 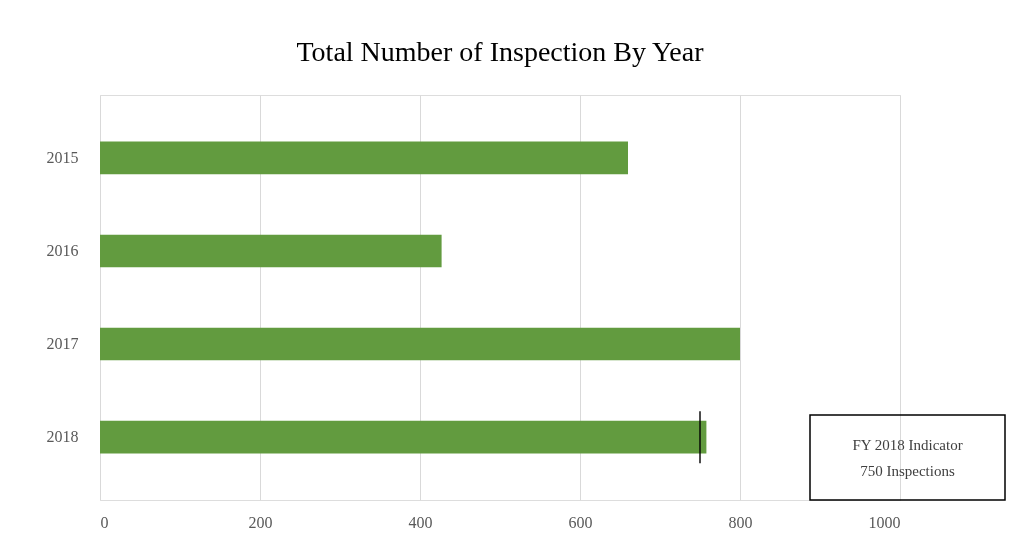 I want to click on chart-title: Total Number of Inspection By Year, so click(x=500, y=51).